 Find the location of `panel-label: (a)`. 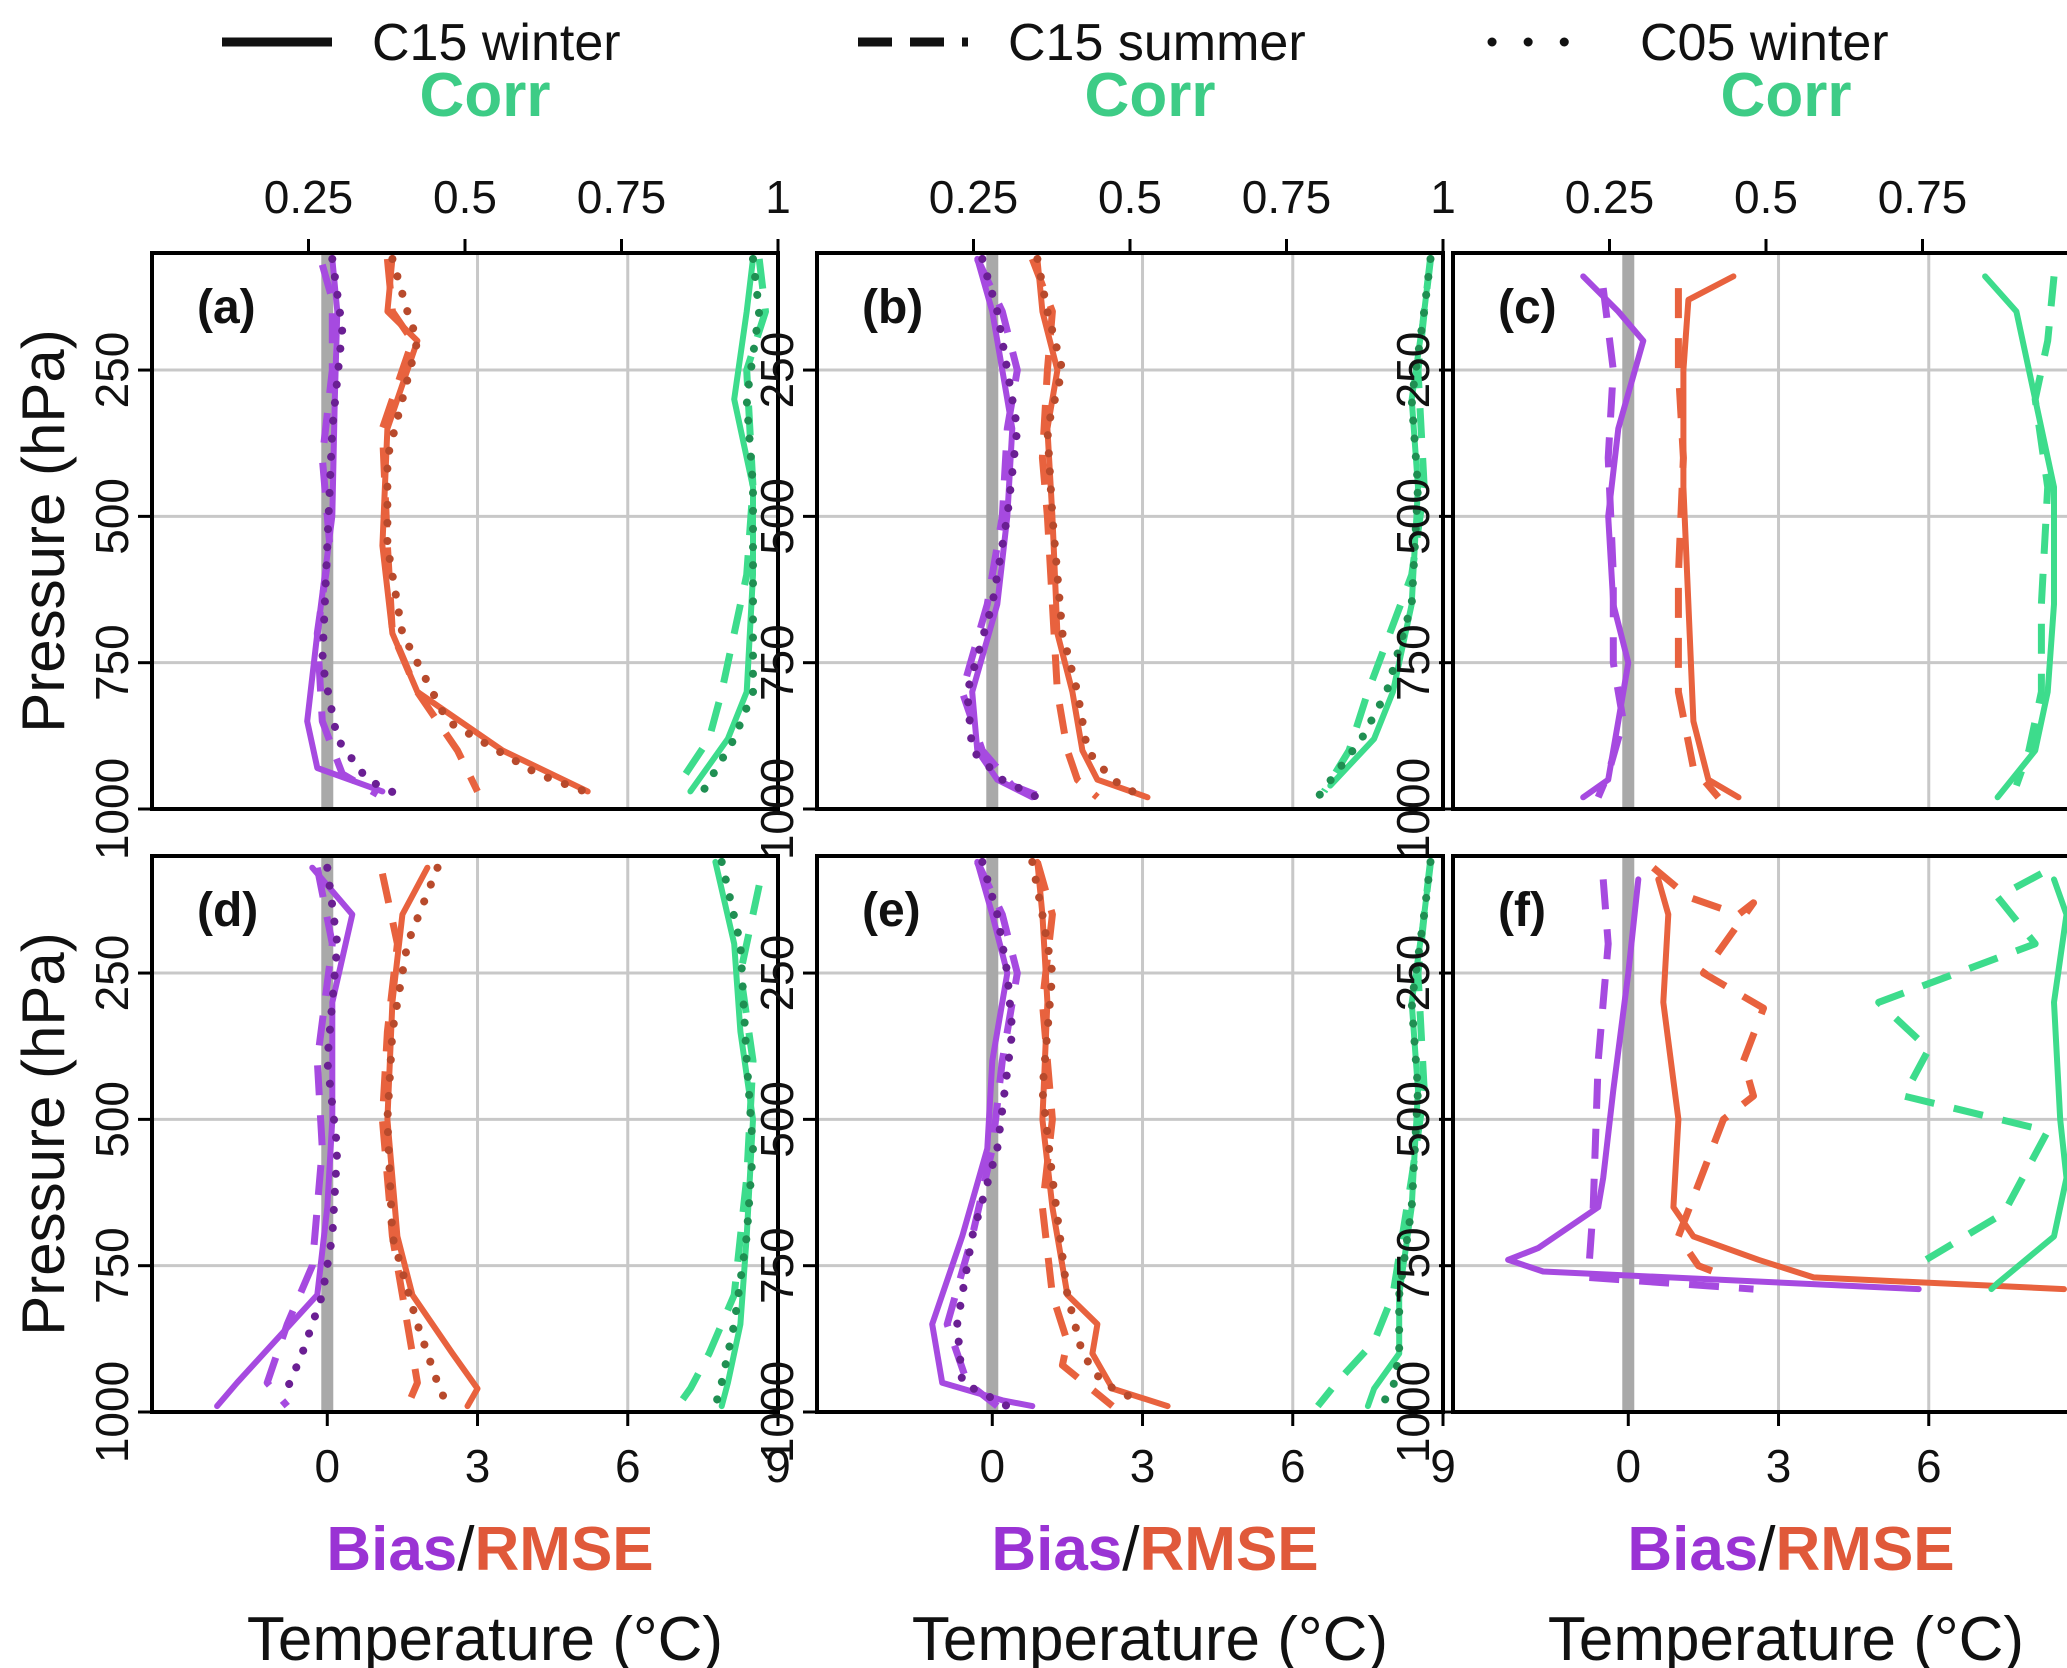

panel-label: (a) is located at coordinates (226, 307).